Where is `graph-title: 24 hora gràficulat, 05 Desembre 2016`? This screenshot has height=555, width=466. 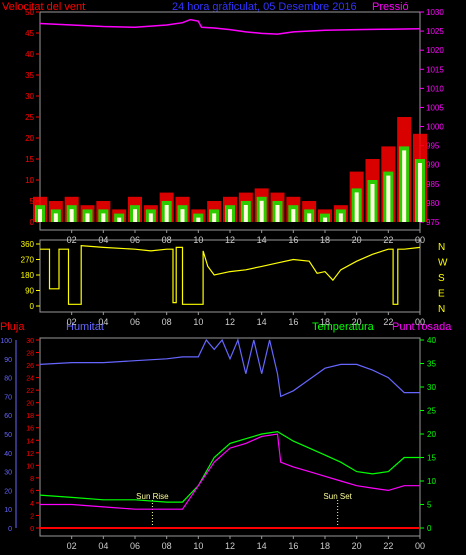 graph-title: 24 hora gràficulat, 05 Desembre 2016 is located at coordinates (264, 7).